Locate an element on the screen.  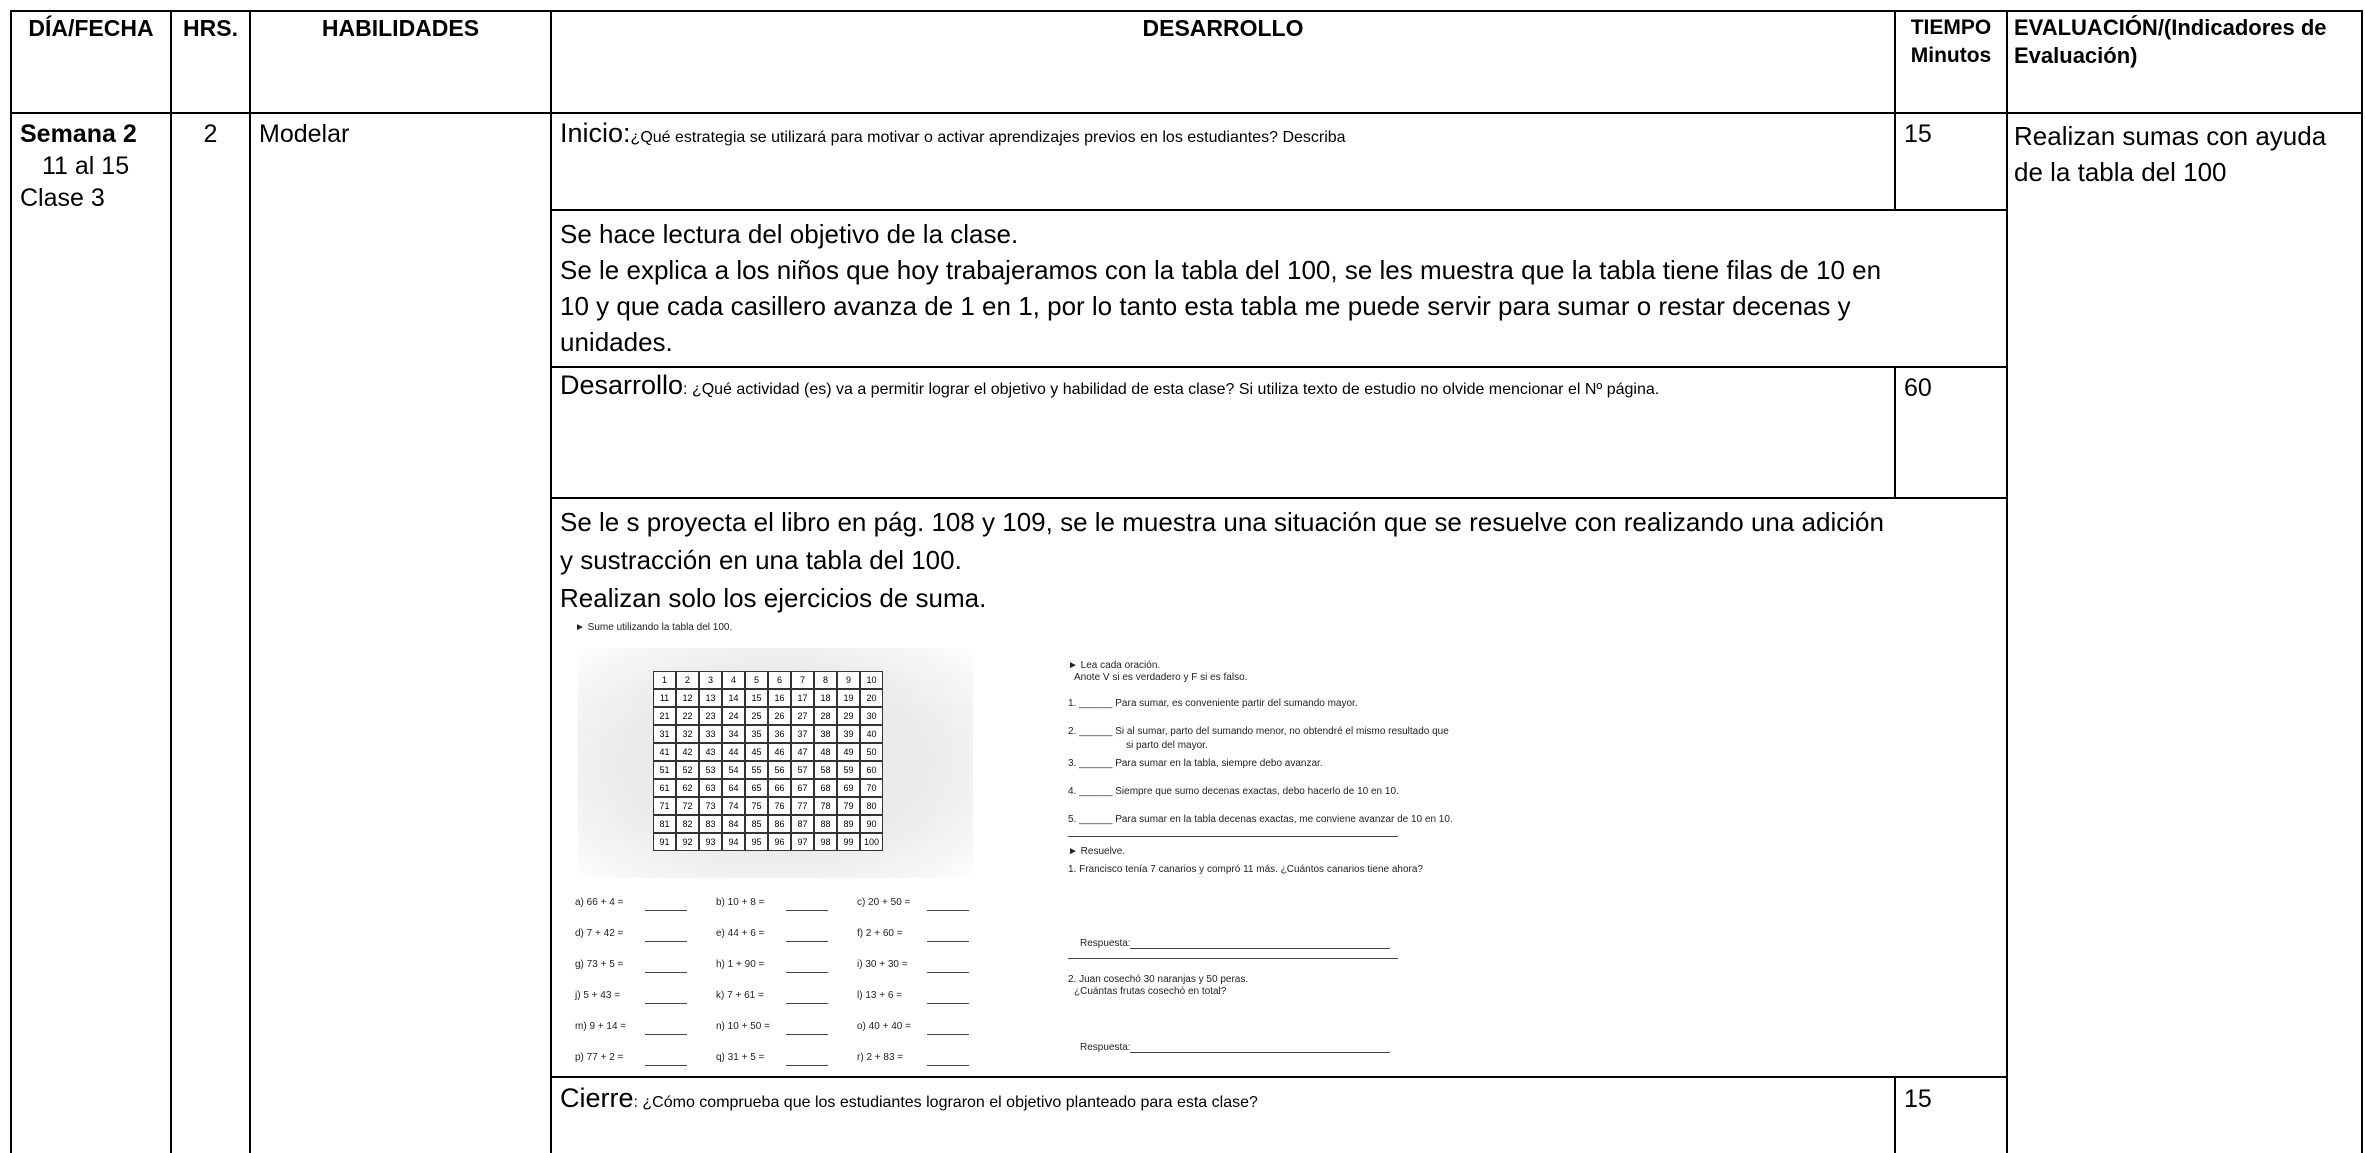
time: 15 is located at coordinates (1918, 1099).